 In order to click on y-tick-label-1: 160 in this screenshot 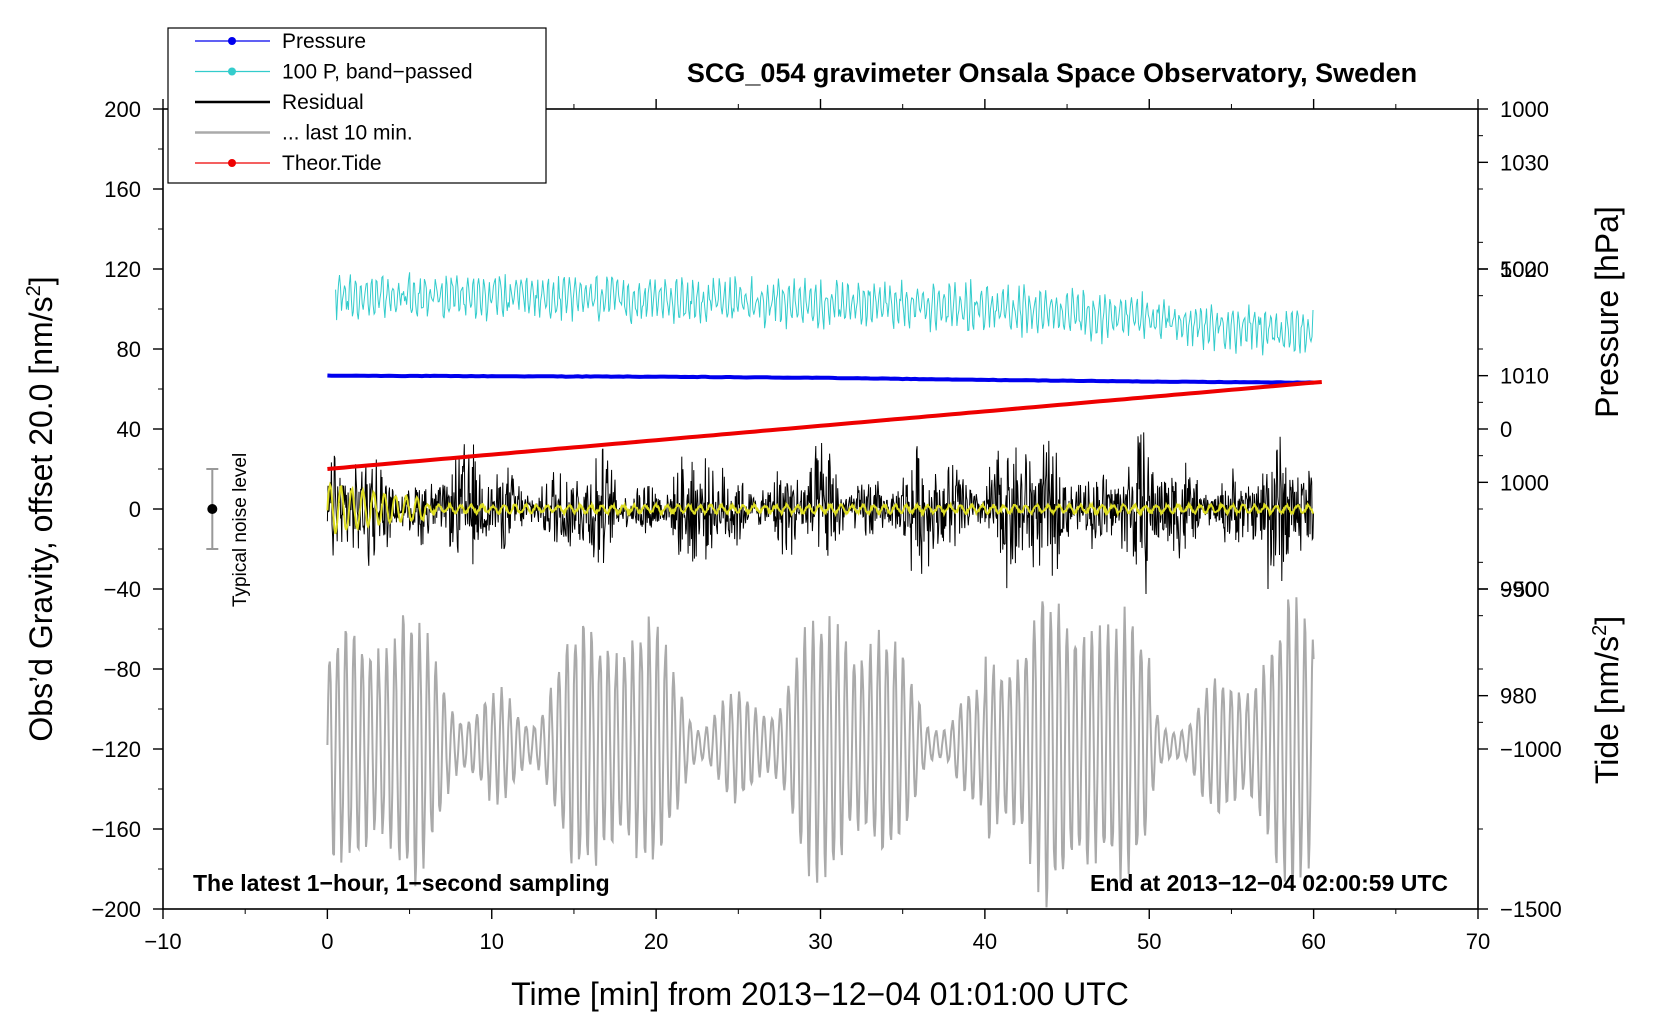, I will do `click(122, 189)`.